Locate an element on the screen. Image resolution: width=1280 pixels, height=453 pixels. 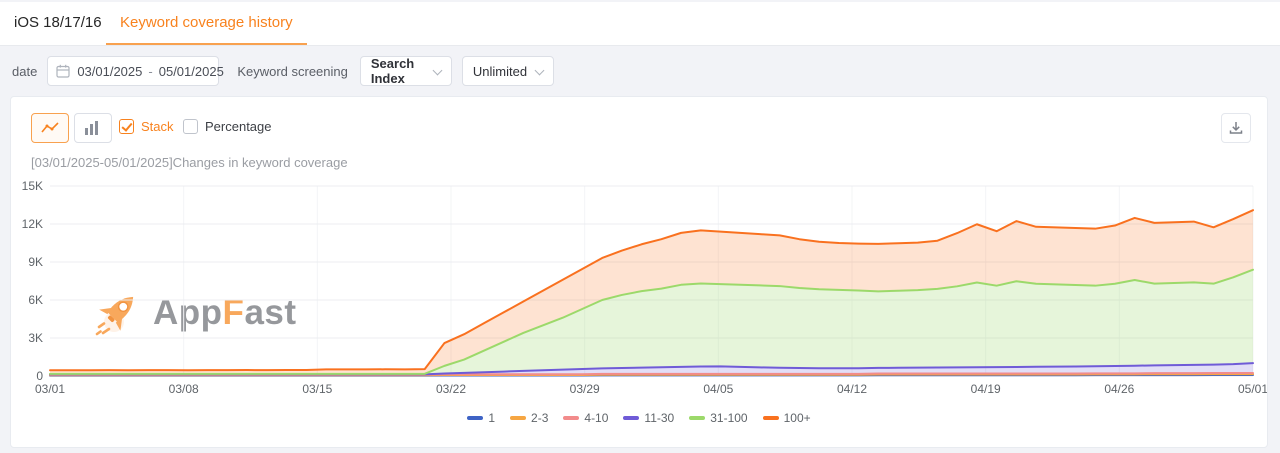
line-chart-icon is located at coordinates (50, 127).